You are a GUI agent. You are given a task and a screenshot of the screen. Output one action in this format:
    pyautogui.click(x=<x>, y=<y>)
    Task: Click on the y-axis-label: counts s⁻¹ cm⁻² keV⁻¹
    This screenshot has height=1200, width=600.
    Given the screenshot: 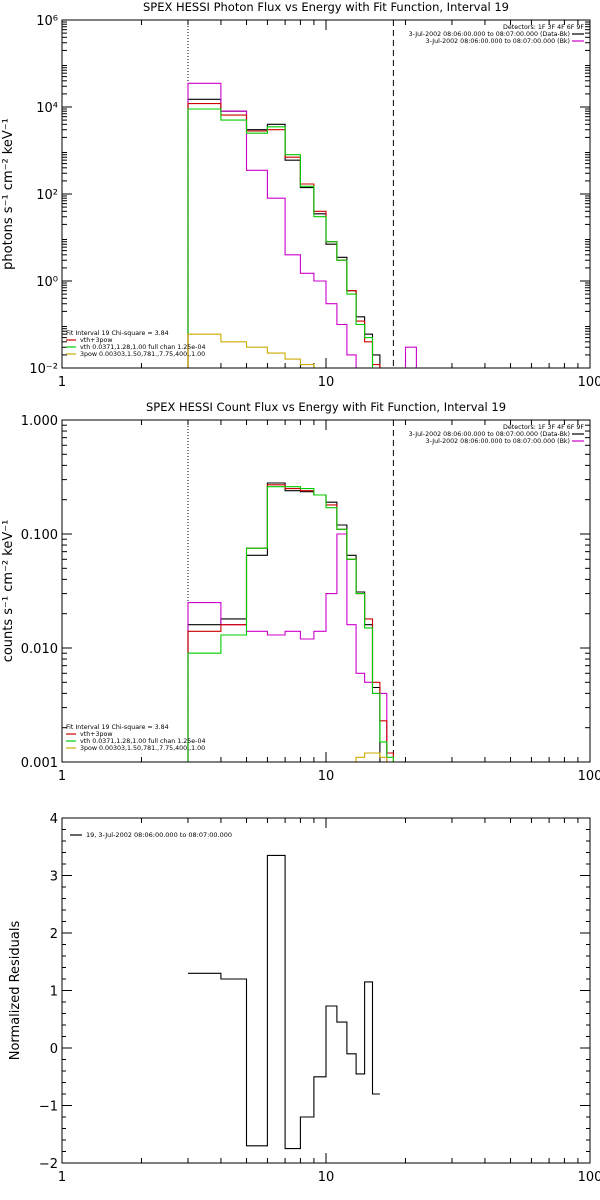 What is the action you would take?
    pyautogui.click(x=8, y=591)
    